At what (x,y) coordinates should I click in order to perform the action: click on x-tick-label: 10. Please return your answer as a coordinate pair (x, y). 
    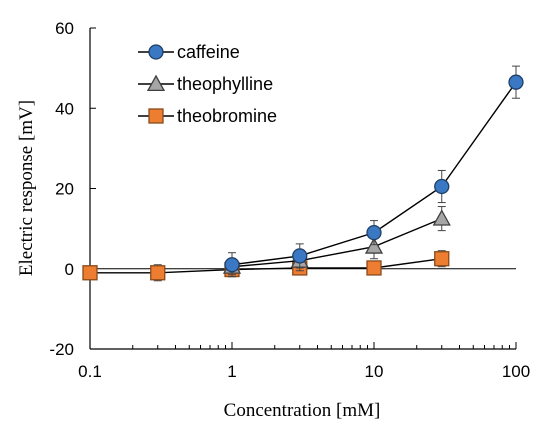
    Looking at the image, I should click on (374, 371).